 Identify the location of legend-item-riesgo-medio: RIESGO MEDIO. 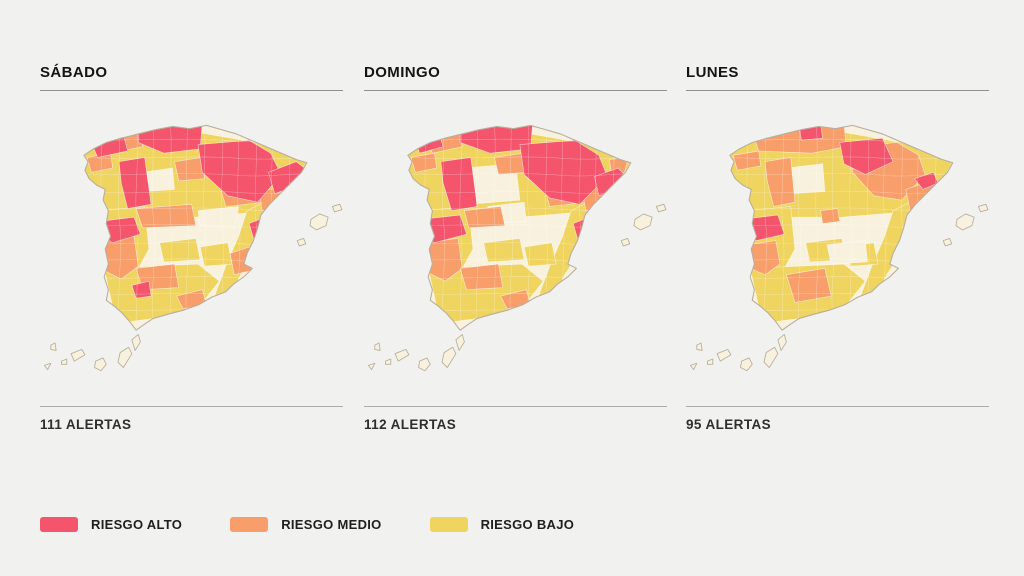
(305, 524).